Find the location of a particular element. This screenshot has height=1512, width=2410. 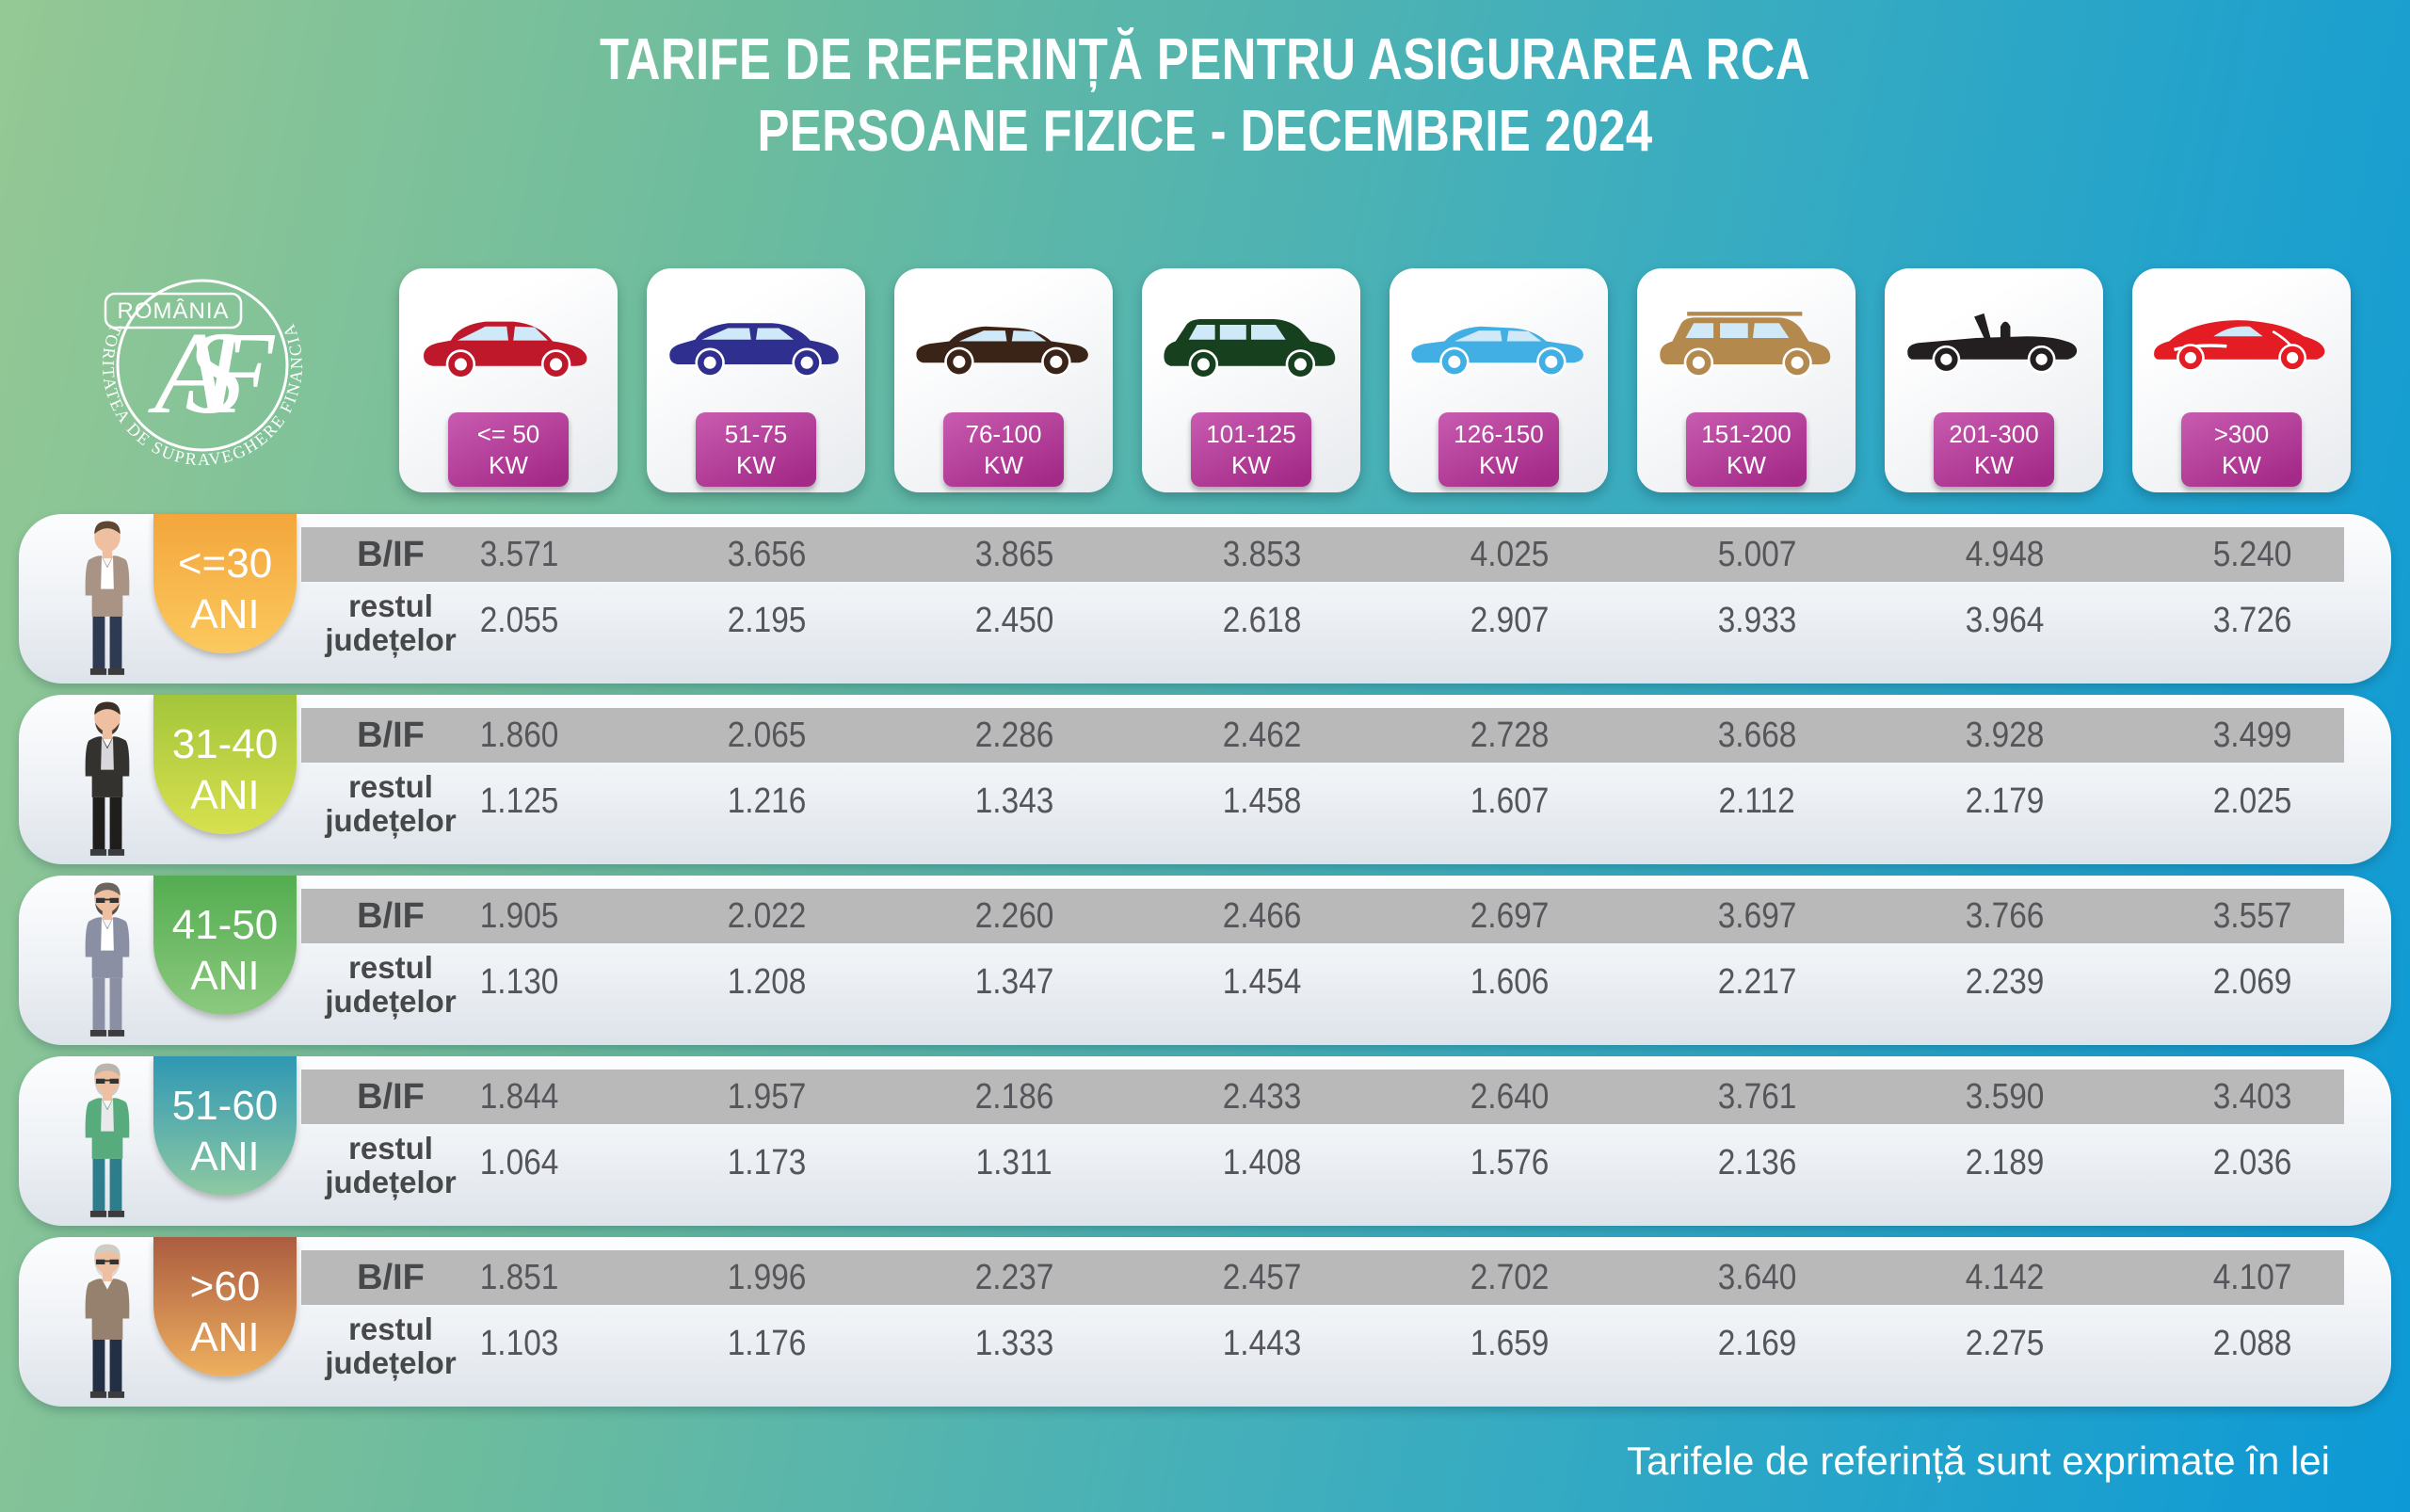

tariff-value: 2.195 is located at coordinates (767, 620).